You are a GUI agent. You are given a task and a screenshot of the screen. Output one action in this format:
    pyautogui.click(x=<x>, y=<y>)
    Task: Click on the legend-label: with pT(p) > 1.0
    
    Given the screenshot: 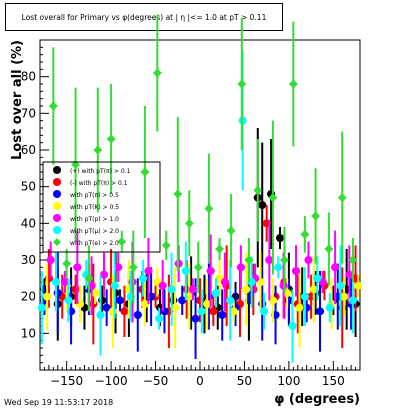 What is the action you would take?
    pyautogui.click(x=94, y=219)
    